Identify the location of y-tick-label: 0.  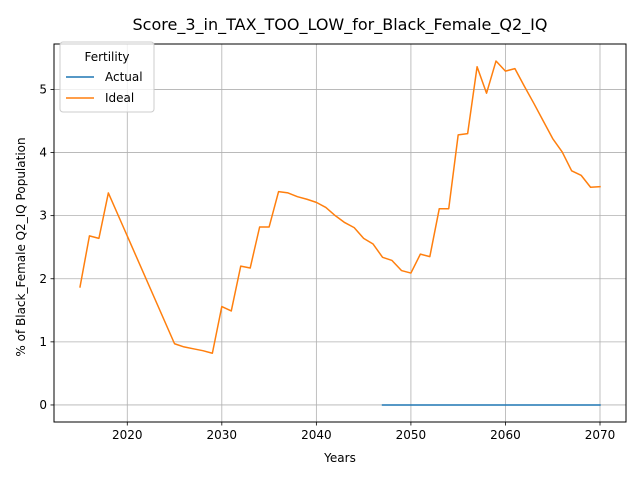
(43, 405).